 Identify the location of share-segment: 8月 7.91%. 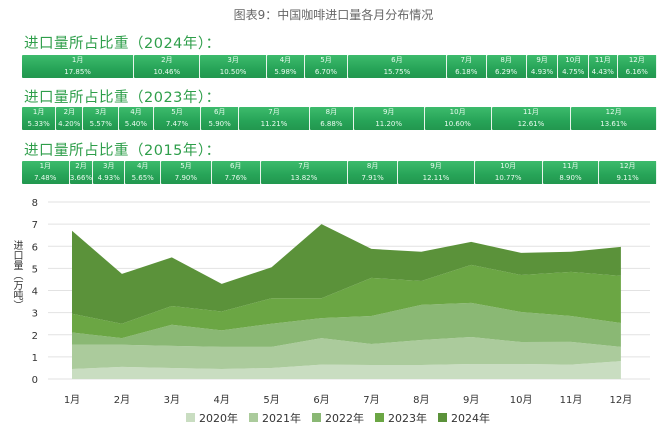
(373, 172).